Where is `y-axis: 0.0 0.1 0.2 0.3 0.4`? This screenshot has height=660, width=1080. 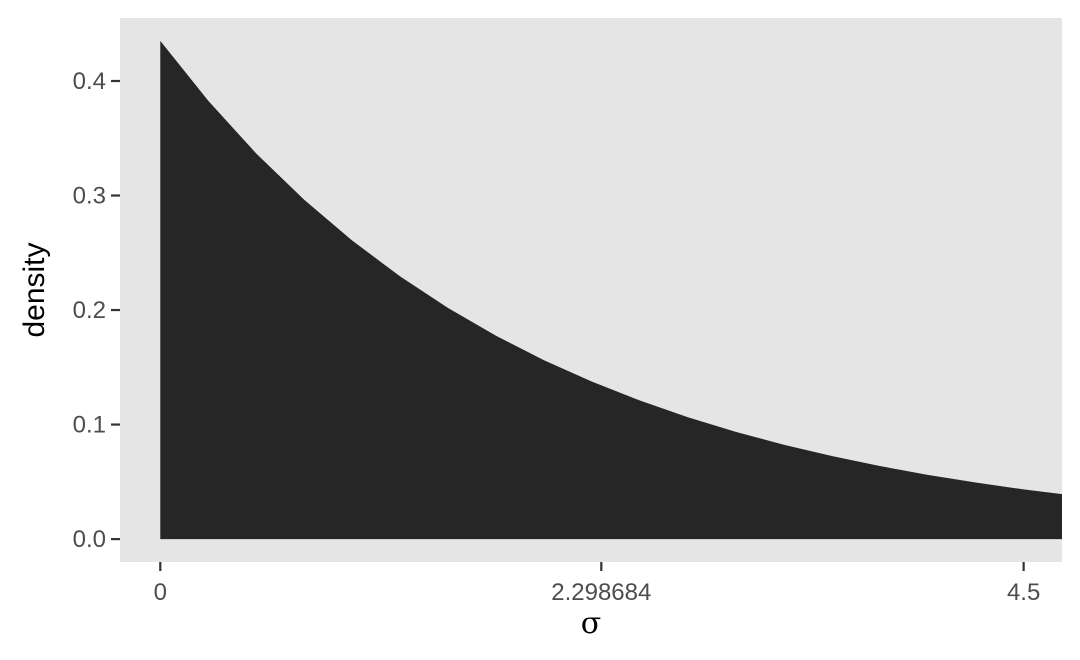 y-axis: 0.0 0.1 0.2 0.3 0.4 is located at coordinates (96, 310).